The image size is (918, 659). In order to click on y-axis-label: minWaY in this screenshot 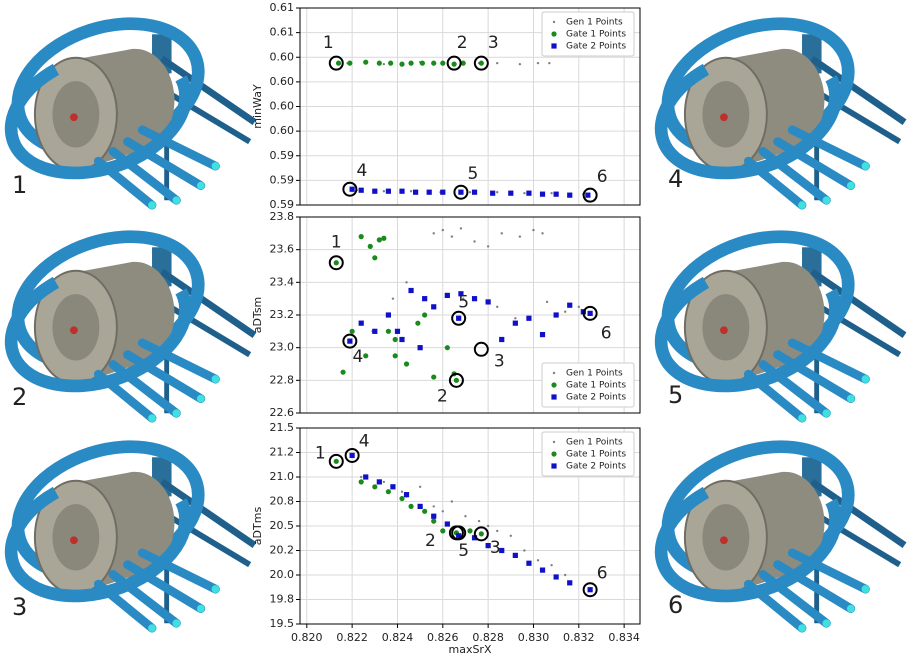, I will do `click(257, 106)`.